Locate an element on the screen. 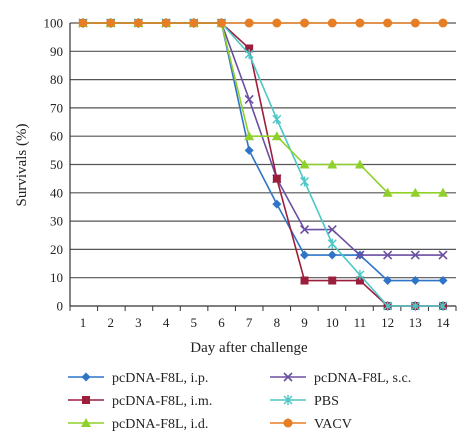  x-tick-label: 12 is located at coordinates (387, 322).